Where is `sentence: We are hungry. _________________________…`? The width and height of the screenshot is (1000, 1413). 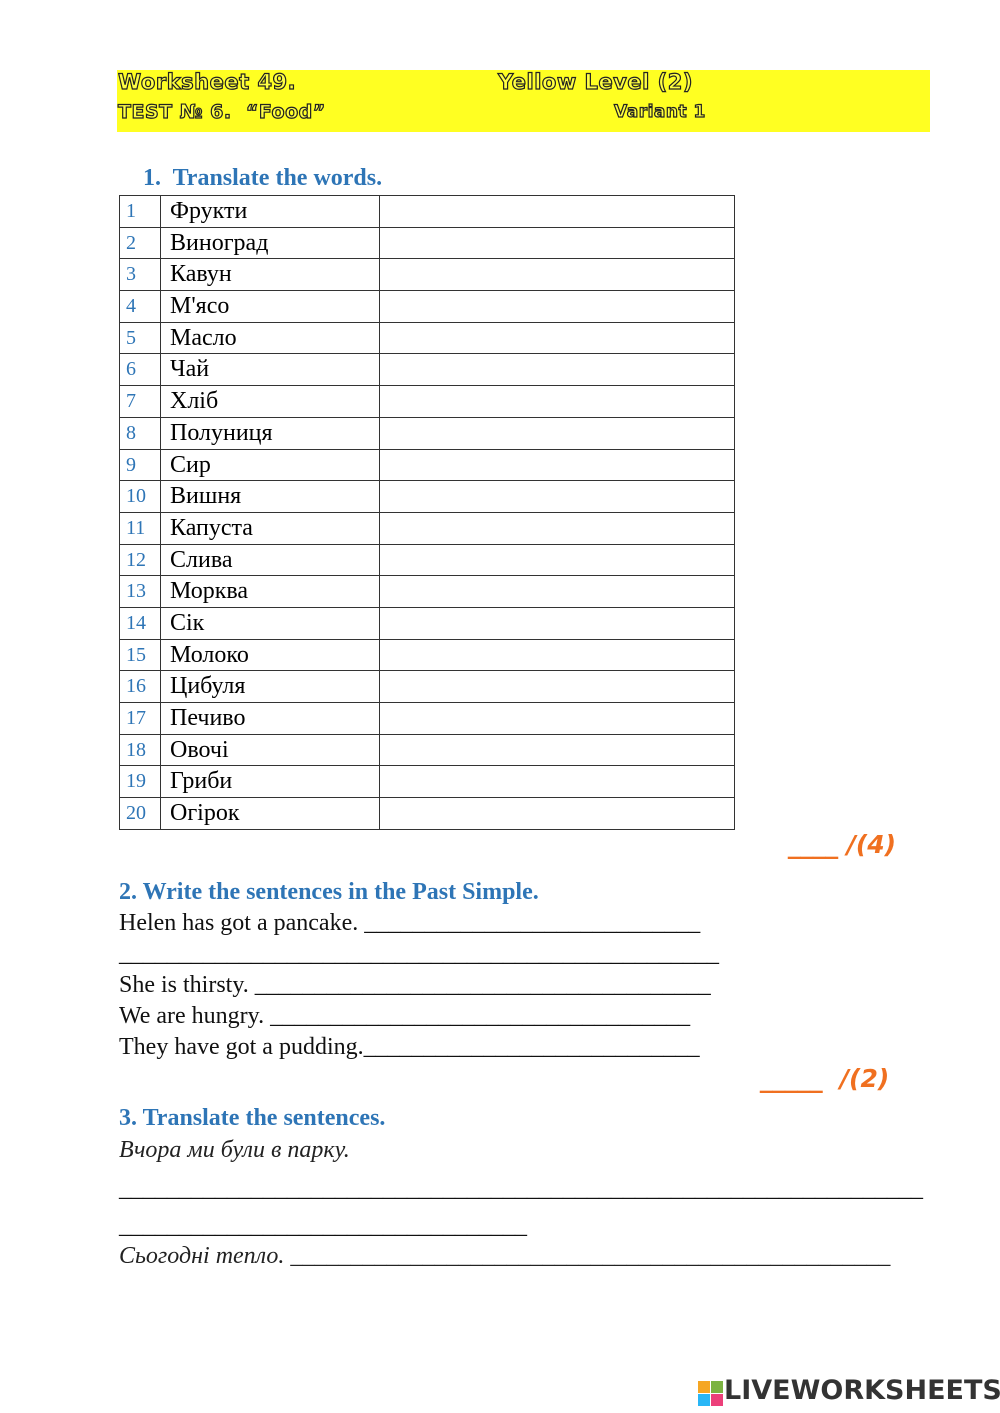
sentence: We are hungry. _________________________… is located at coordinates (405, 1016).